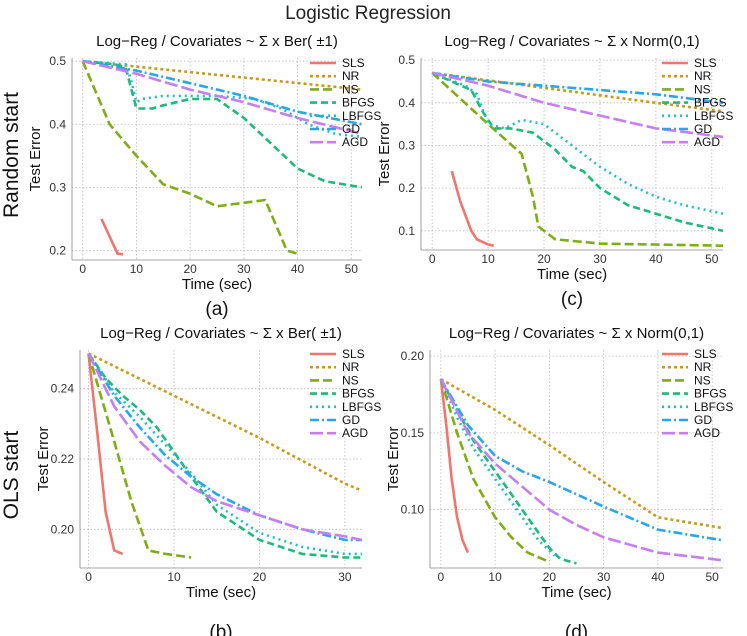 Image resolution: width=747 pixels, height=636 pixels. I want to click on panel-label: (a), so click(216, 309).